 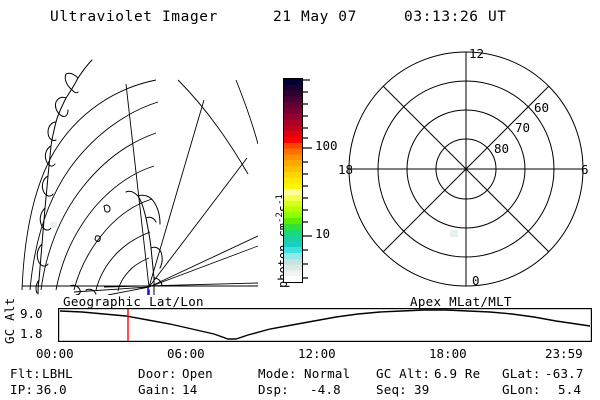 What do you see at coordinates (51, 389) in the screenshot?
I see `status-ip-value: 36.0` at bounding box center [51, 389].